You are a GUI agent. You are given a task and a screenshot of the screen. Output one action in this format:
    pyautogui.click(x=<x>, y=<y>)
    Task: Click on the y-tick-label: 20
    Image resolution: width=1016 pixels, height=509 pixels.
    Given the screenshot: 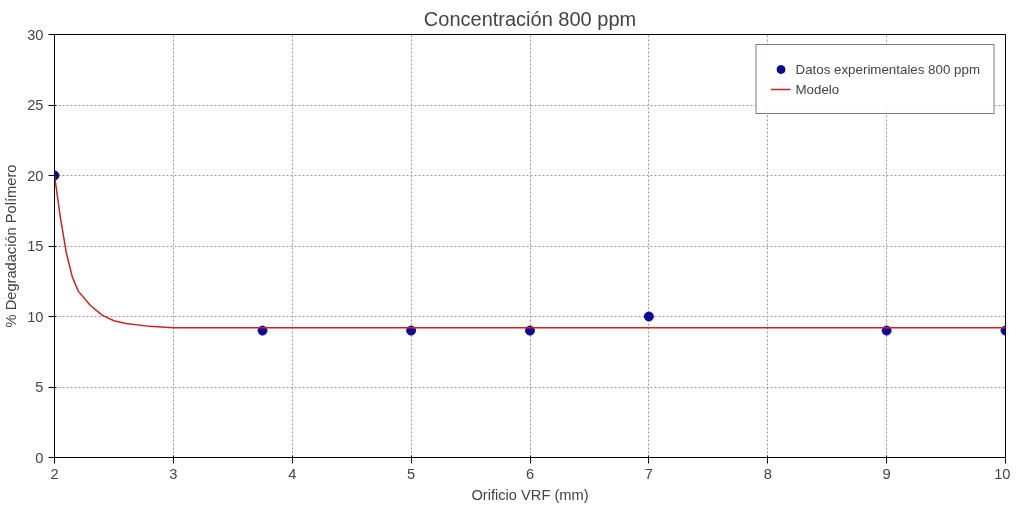 What is the action you would take?
    pyautogui.click(x=35, y=175)
    